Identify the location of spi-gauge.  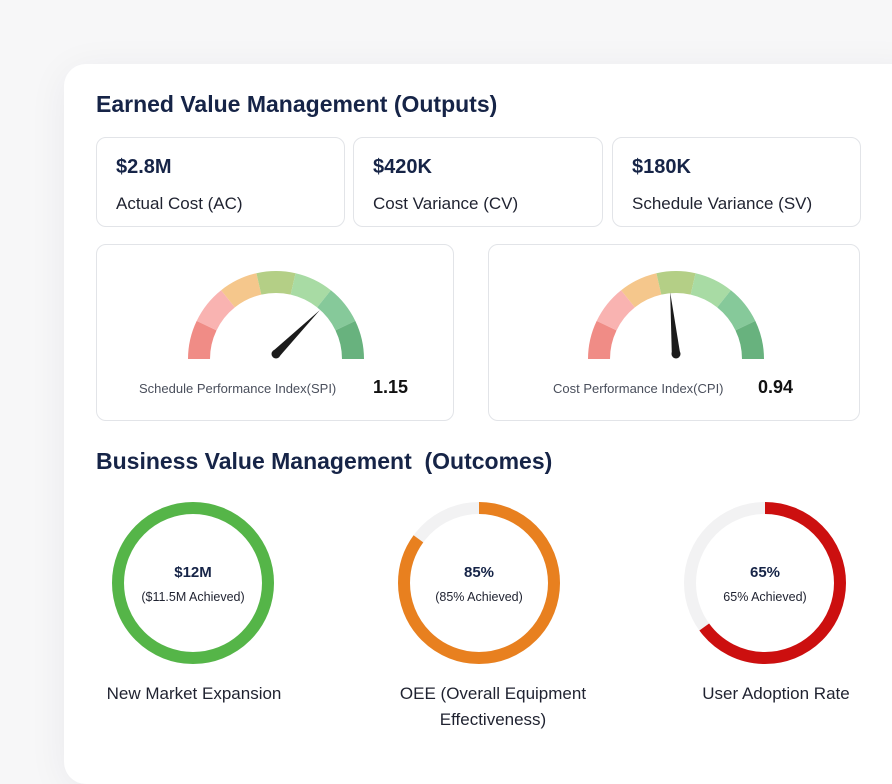
(276, 315).